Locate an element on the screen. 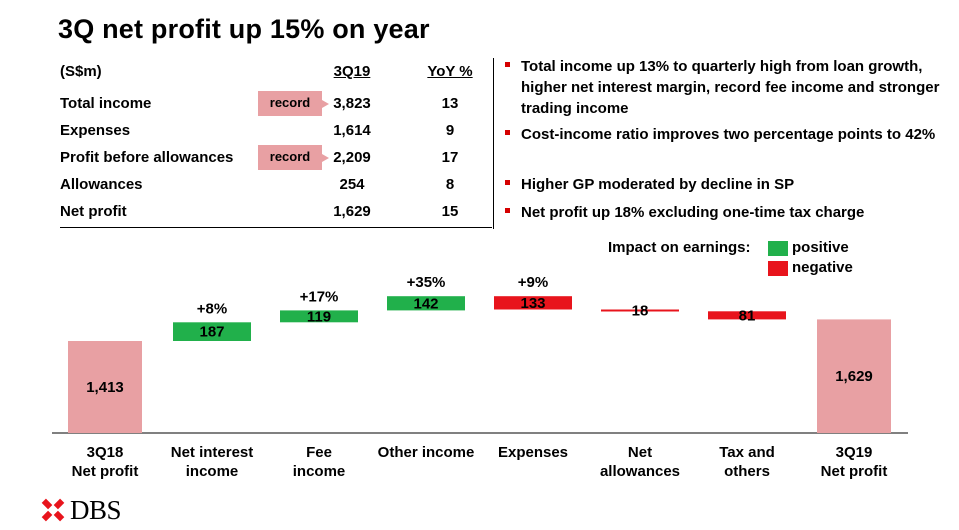  bar-value-label: 18 is located at coordinates (640, 311).